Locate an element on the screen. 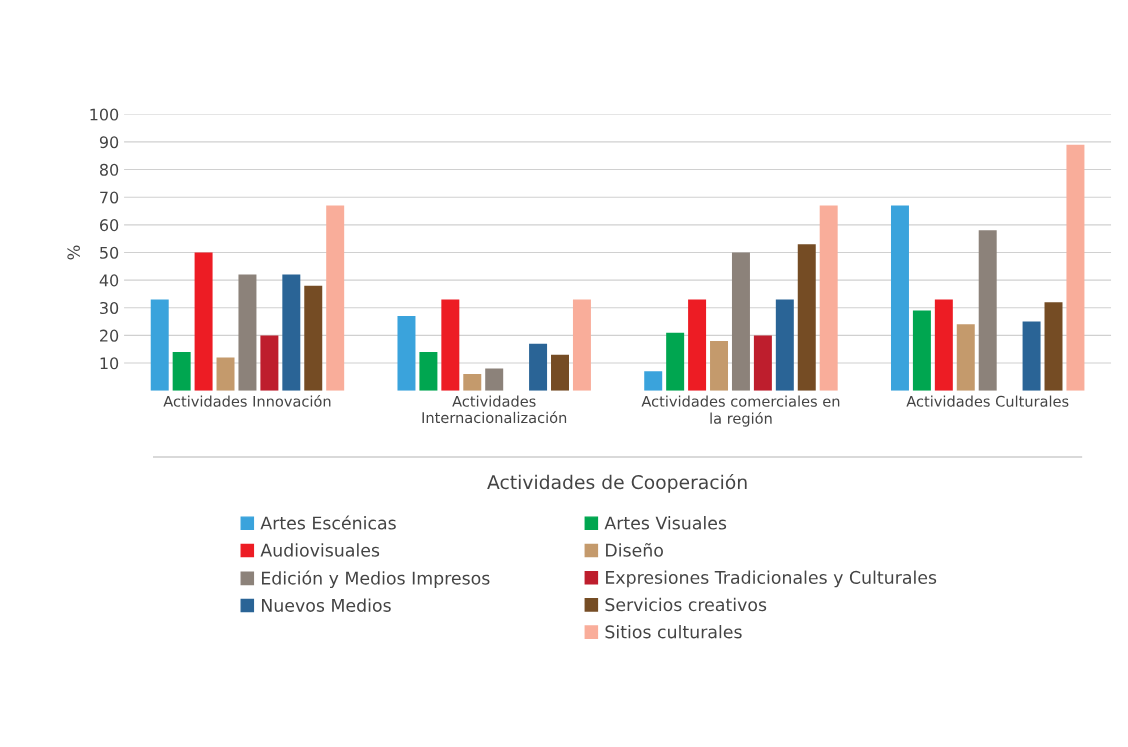  y-tick-label: 70 is located at coordinates (109, 197).